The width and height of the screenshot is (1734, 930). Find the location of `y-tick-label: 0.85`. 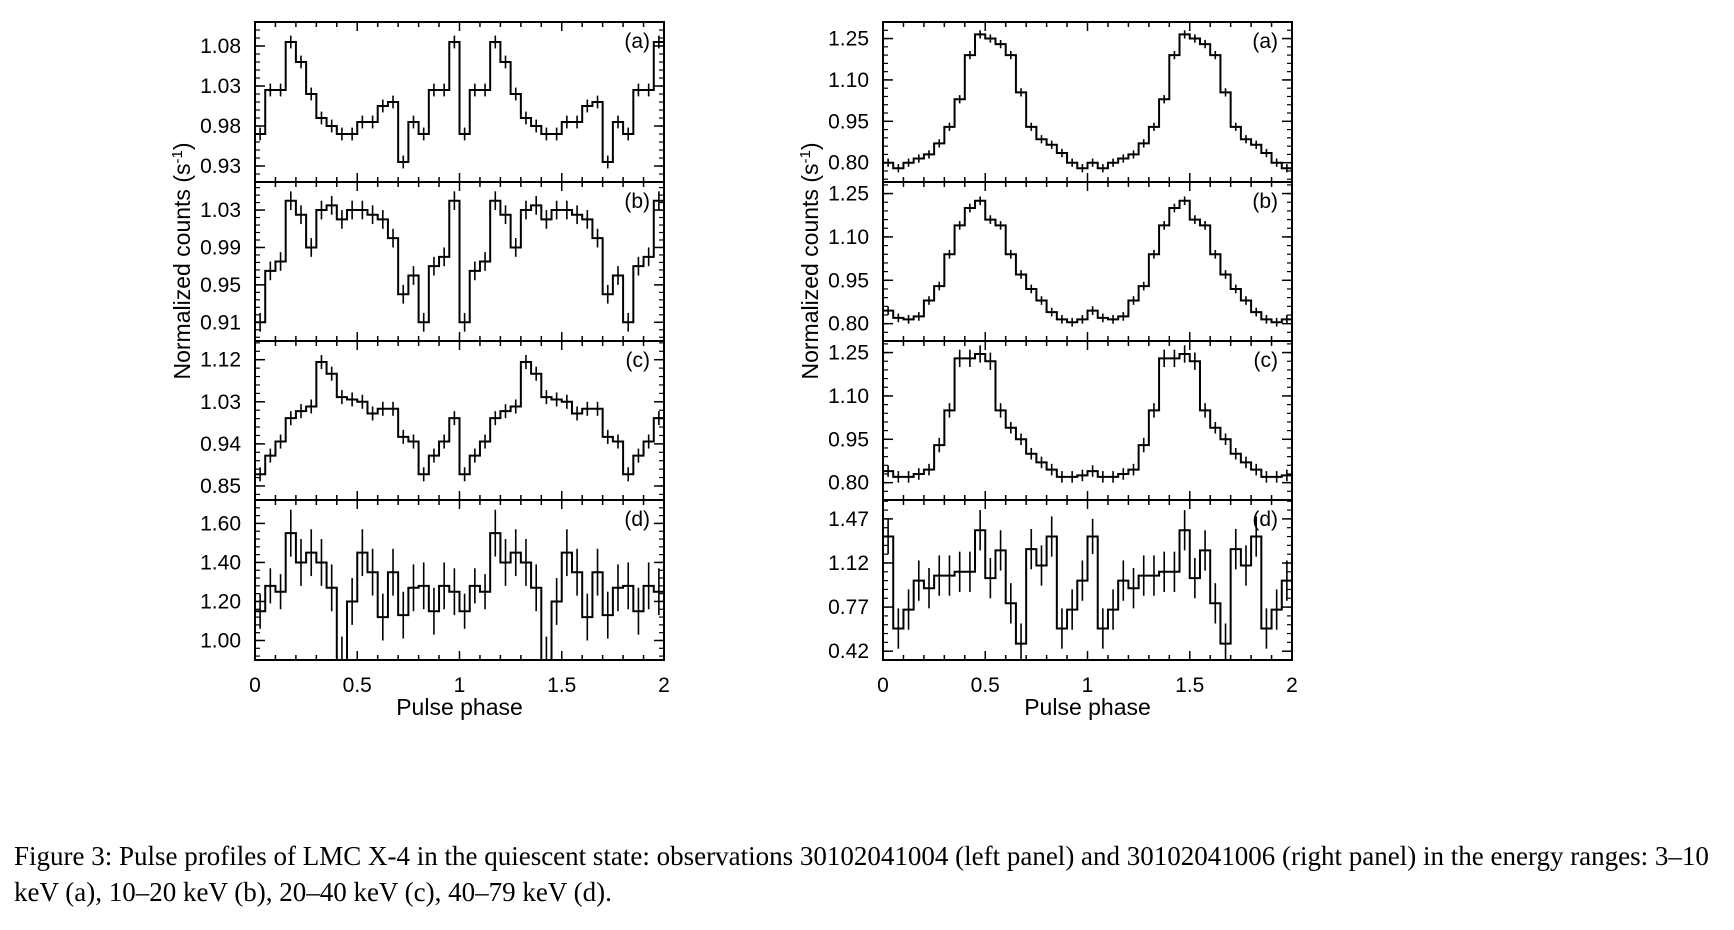

y-tick-label: 0.85 is located at coordinates (220, 486).